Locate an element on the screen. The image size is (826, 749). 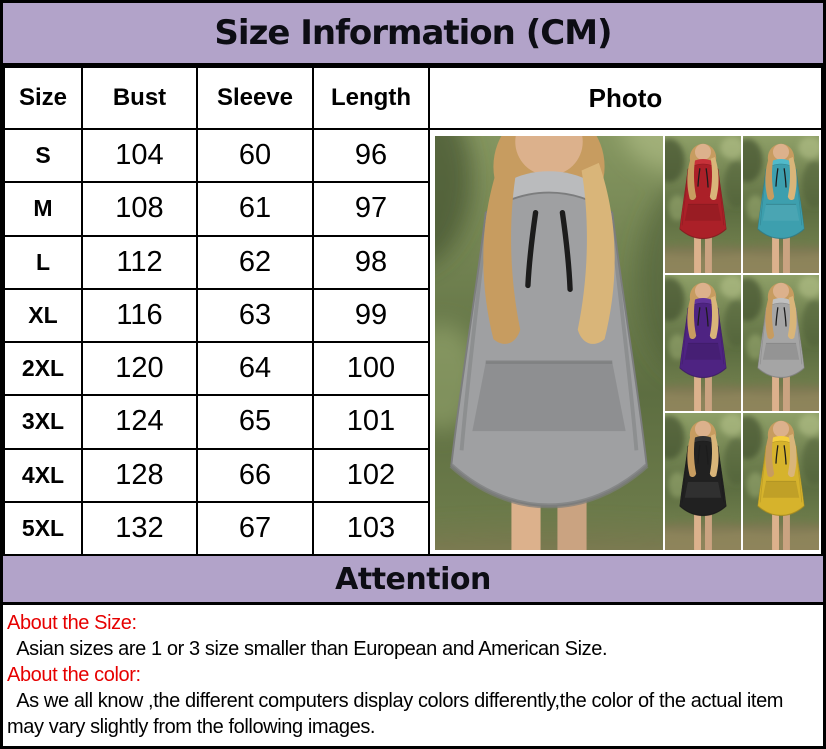
table-header-row: Size Bust Sleeve Length Photo is located at coordinates (413, 98).